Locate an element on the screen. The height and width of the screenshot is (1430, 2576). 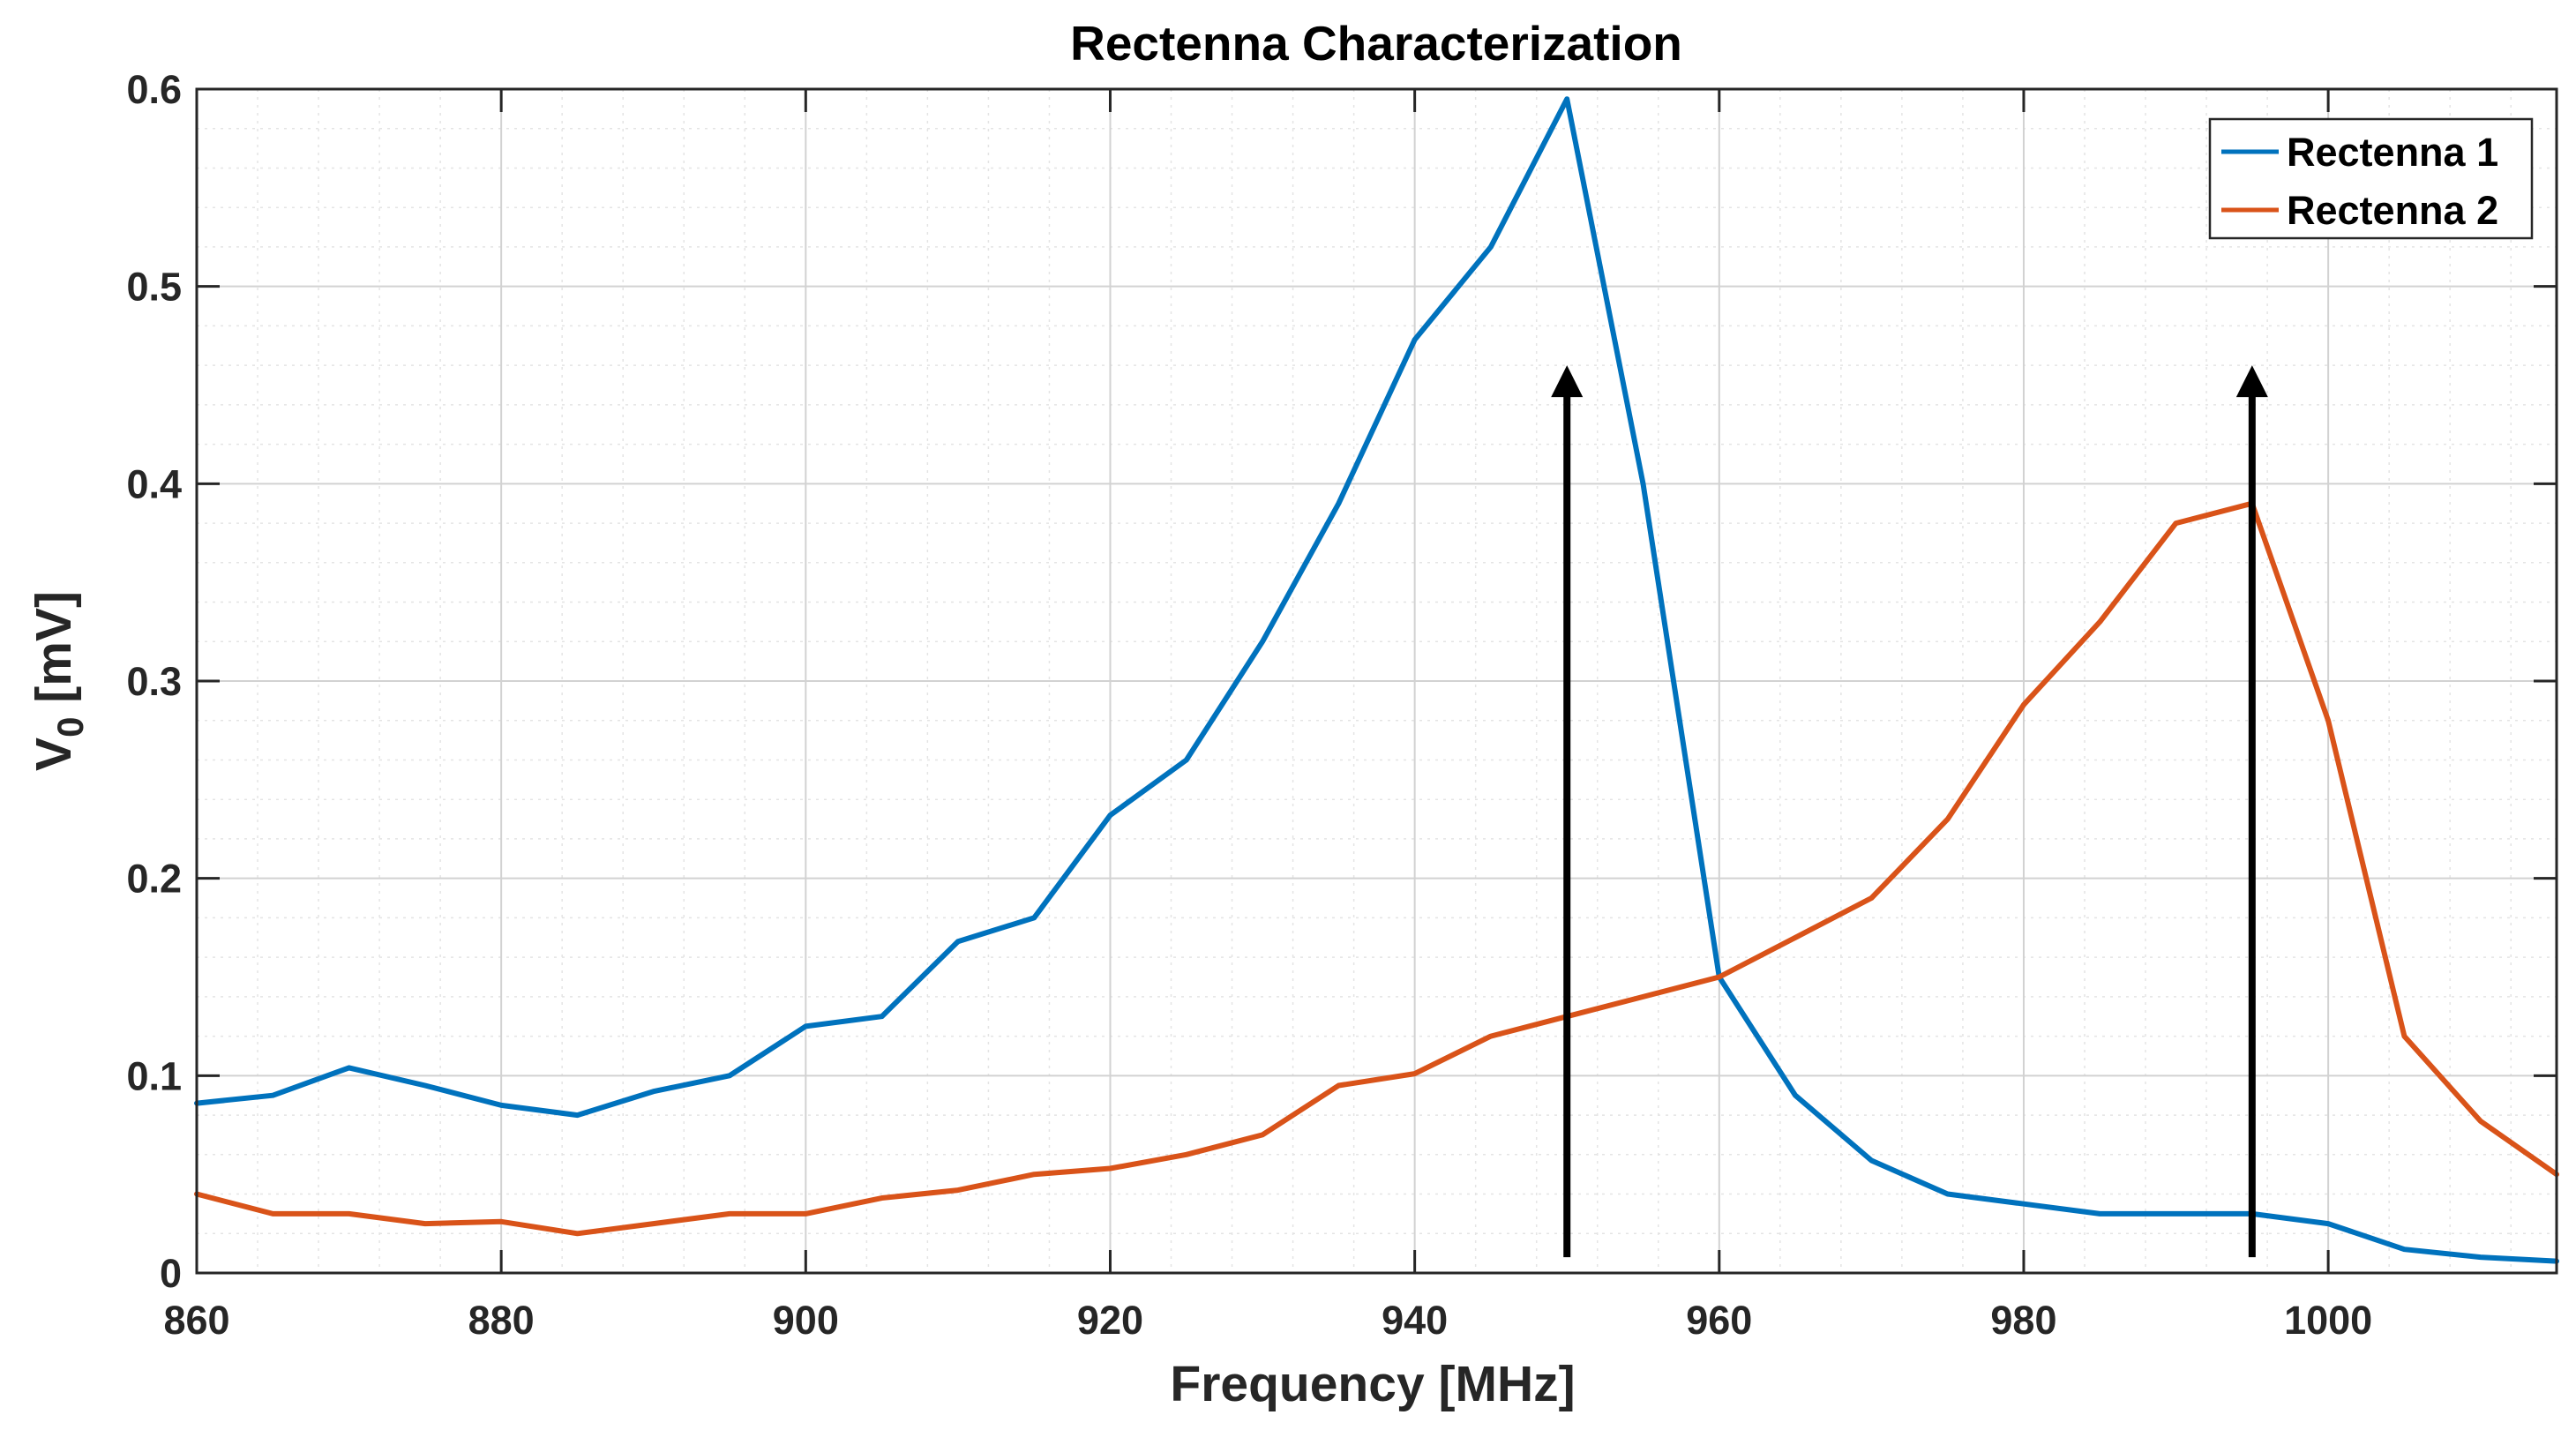
y-tick-label: 0.2 is located at coordinates (154, 879).